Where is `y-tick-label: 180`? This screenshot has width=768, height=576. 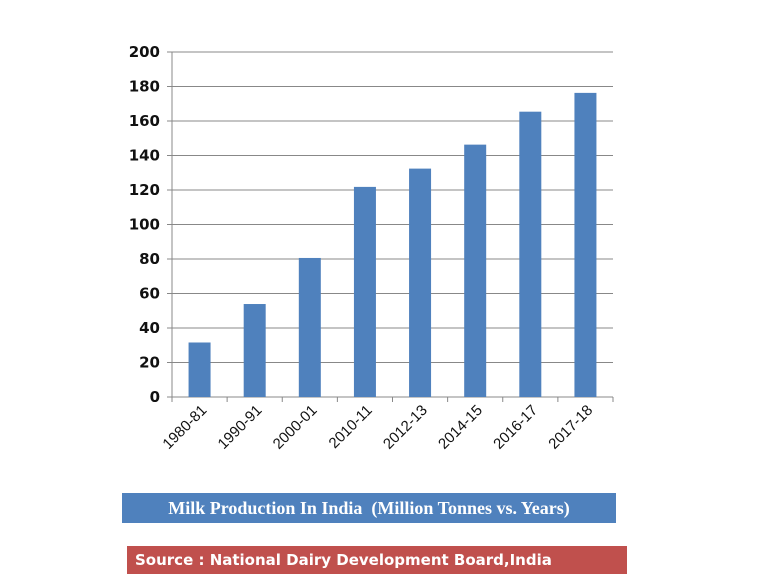
y-tick-label: 180 is located at coordinates (144, 87).